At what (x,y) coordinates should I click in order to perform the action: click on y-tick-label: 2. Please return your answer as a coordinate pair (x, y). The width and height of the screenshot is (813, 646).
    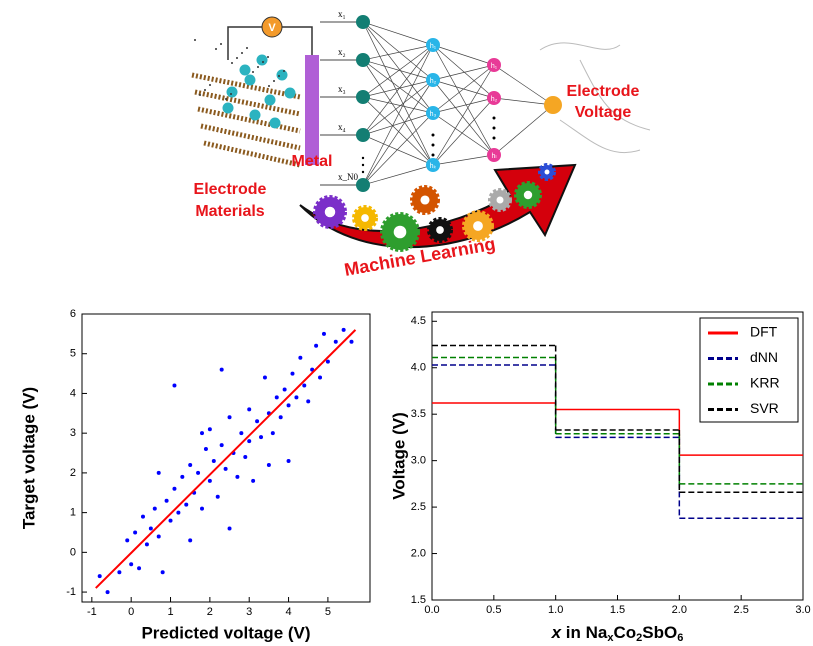
    Looking at the image, I should click on (73, 473).